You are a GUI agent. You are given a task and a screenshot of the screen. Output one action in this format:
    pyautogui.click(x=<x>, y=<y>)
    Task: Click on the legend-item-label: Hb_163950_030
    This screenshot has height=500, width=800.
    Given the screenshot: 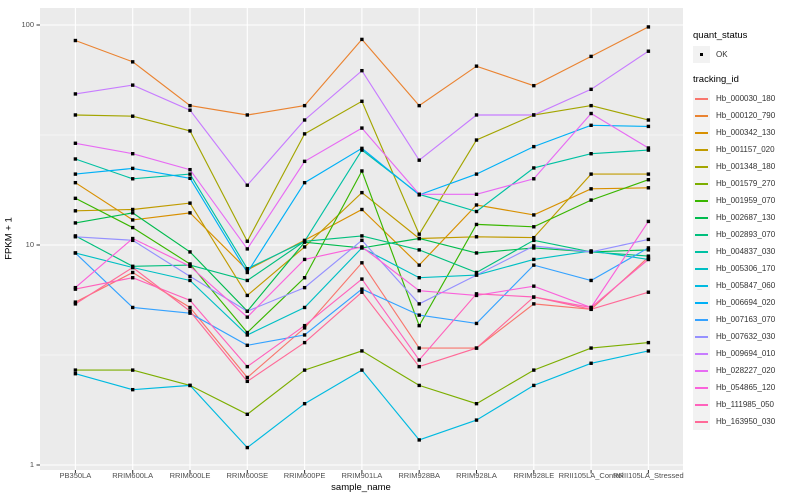 What is the action you would take?
    pyautogui.click(x=746, y=421)
    